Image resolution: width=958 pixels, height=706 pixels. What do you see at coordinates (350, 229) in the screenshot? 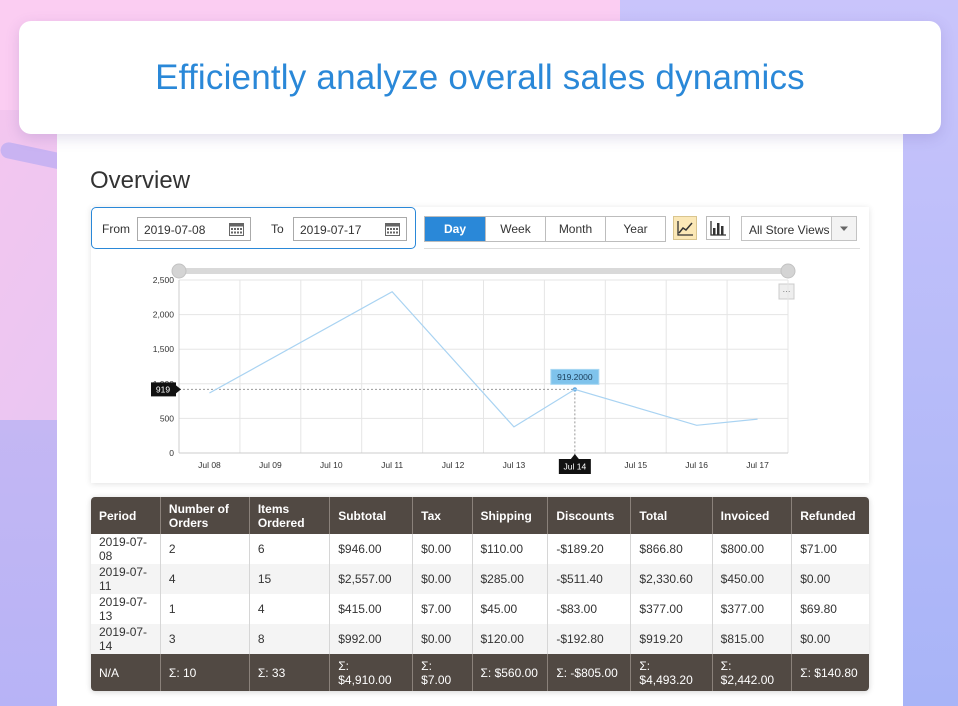
I see `to-date-input: 2019-07-17` at bounding box center [350, 229].